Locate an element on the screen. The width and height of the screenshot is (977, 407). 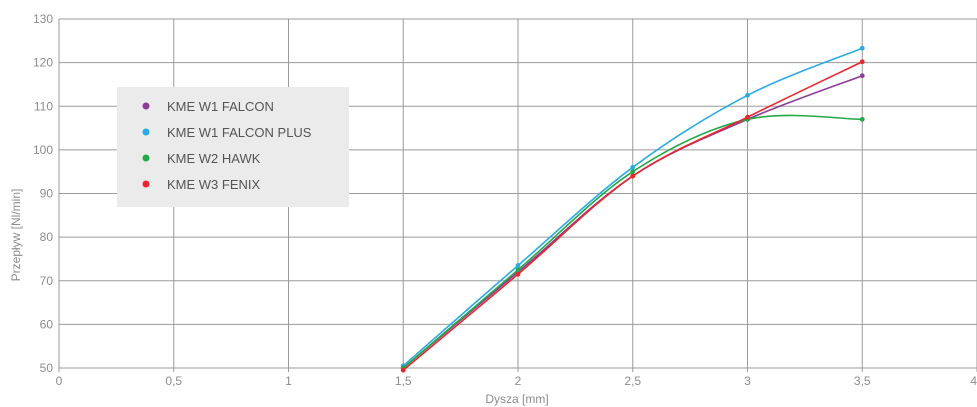
x-tick-label: 3,5 is located at coordinates (862, 381).